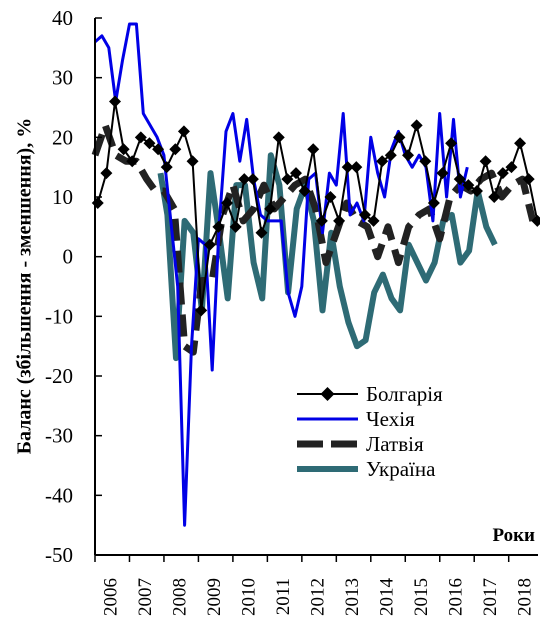  Describe the element at coordinates (62, 197) in the screenshot. I see `y-tick-label-3: 10` at that location.